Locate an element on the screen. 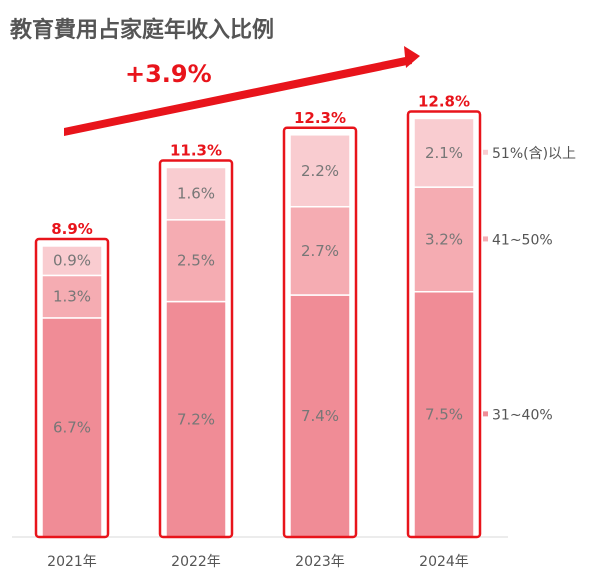 Image resolution: width=608 pixels, height=576 pixels. segment-value-label: 2.7% is located at coordinates (320, 251).